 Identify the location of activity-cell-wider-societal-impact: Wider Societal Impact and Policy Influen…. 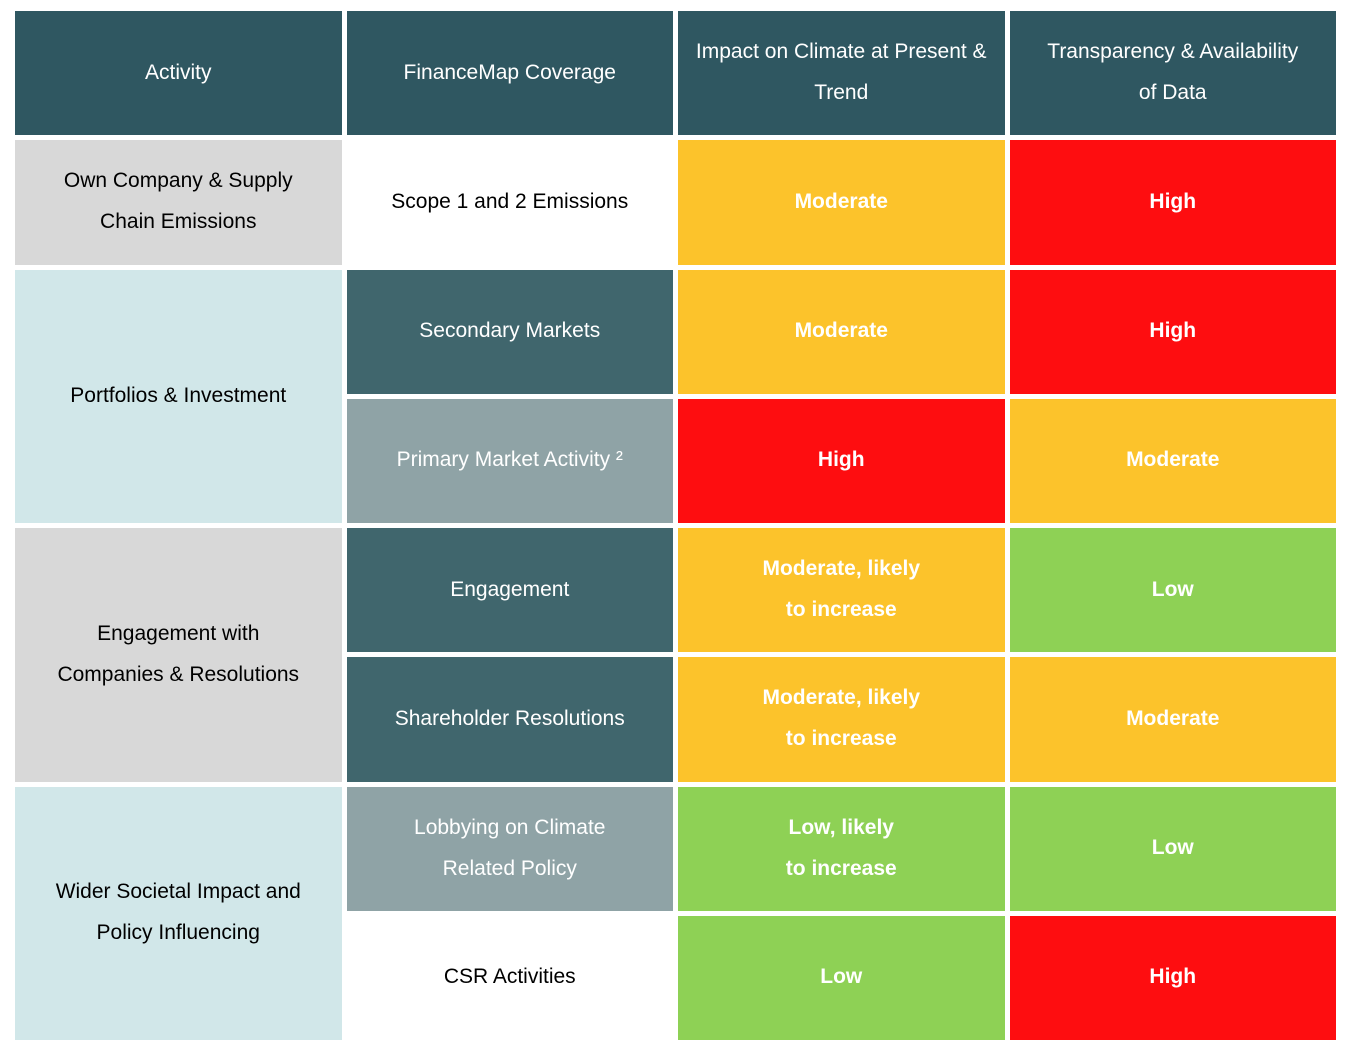
(178, 913).